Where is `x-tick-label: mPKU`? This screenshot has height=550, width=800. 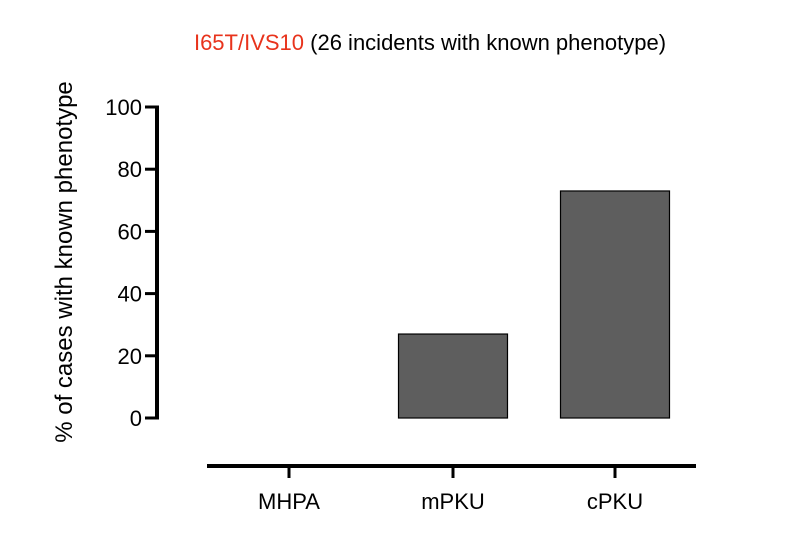 x-tick-label: mPKU is located at coordinates (453, 501).